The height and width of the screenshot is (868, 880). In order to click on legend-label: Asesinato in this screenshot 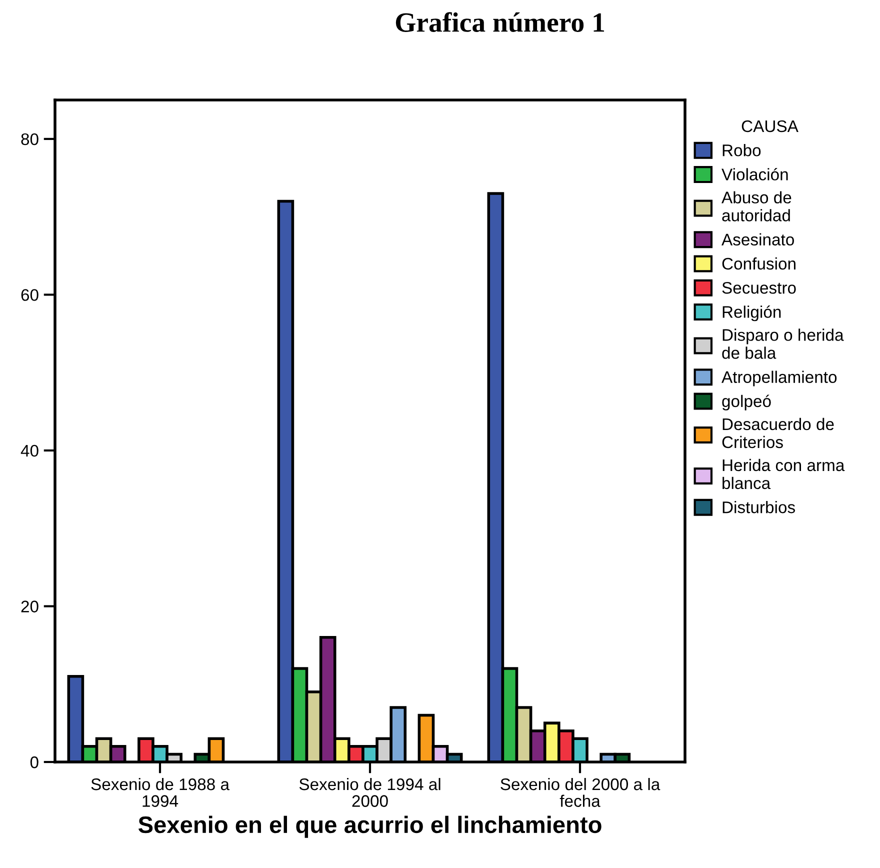, I will do `click(758, 239)`.